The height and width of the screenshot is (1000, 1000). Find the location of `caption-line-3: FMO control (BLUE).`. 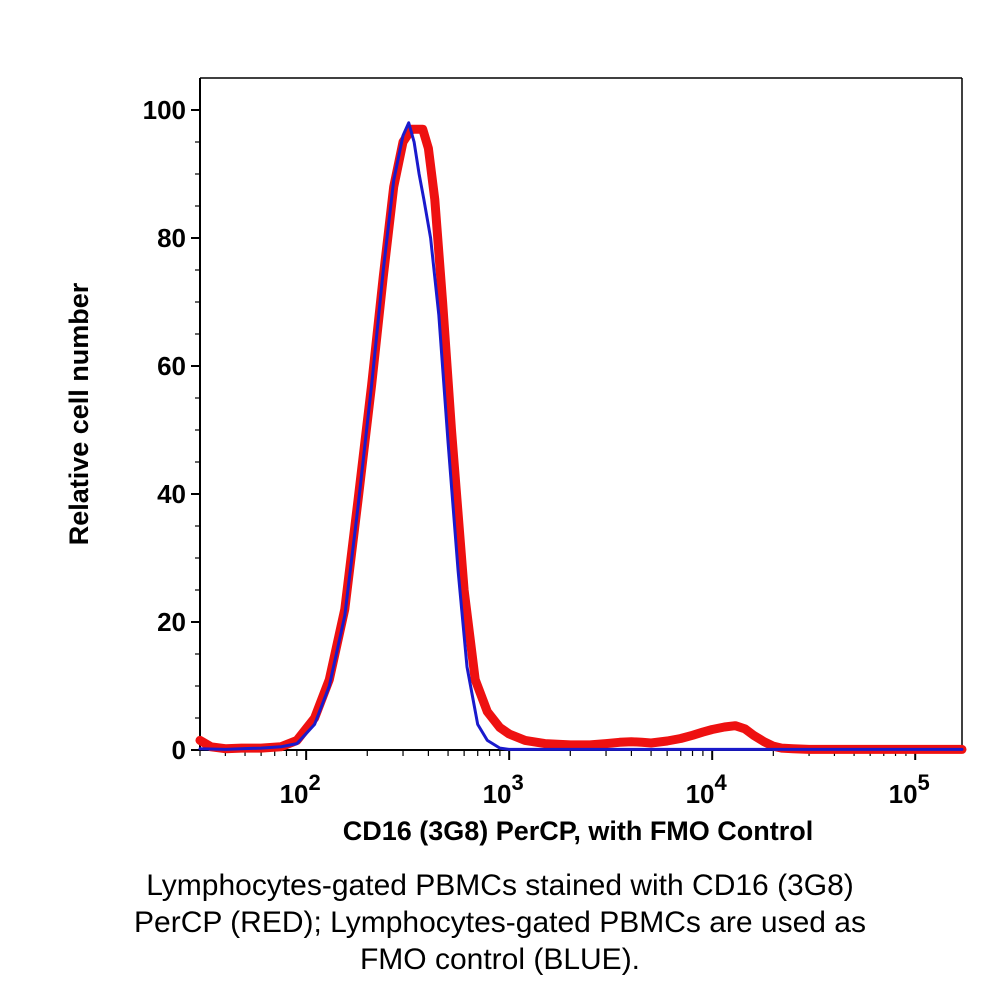

caption-line-3: FMO control (BLUE). is located at coordinates (500, 959).